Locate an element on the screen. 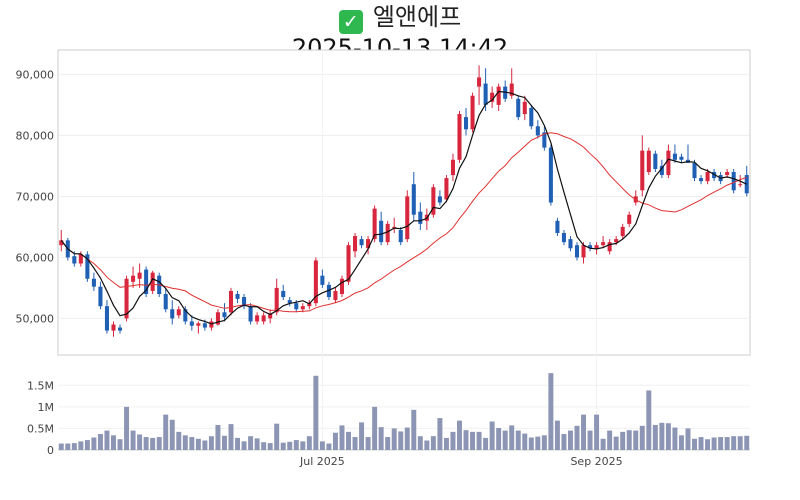 Image resolution: width=800 pixels, height=500 pixels. volume-tick-label: 0.5M is located at coordinates (40, 428).